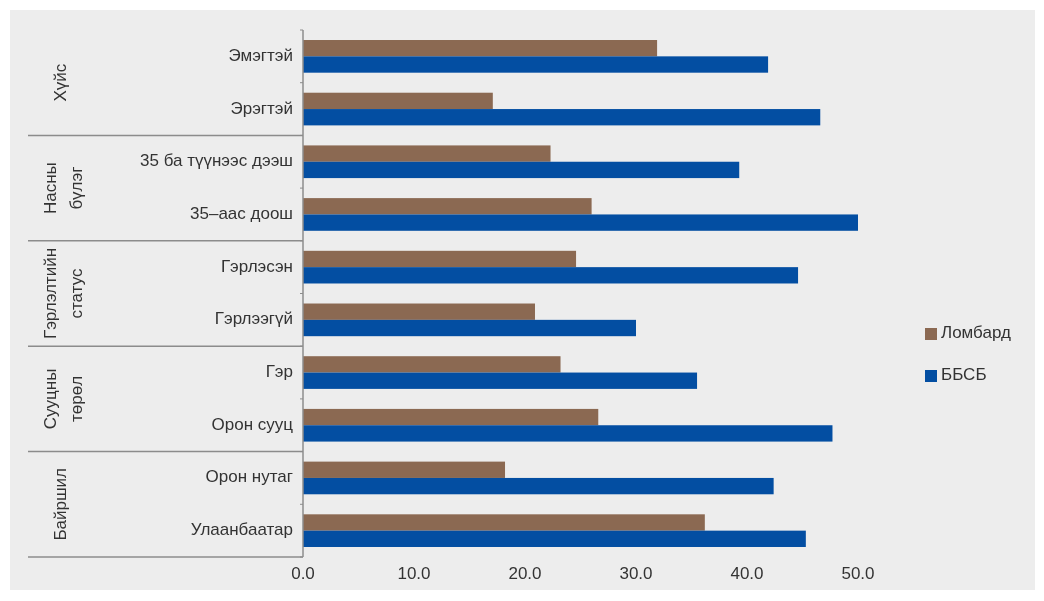 Image resolution: width=1044 pixels, height=601 pixels. I want to click on x-tick-label: 40.0, so click(747, 573).